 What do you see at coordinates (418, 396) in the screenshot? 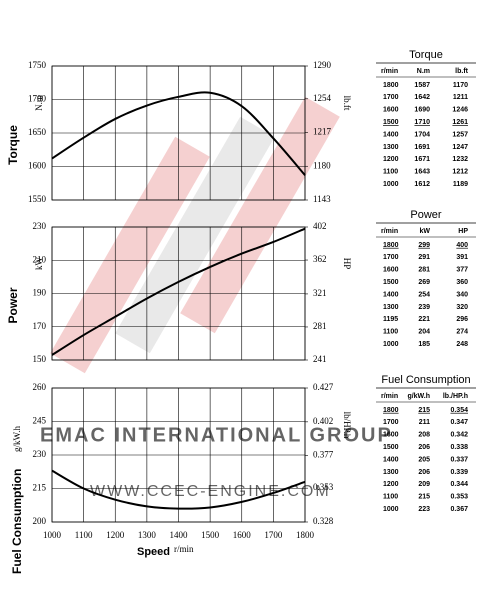
I see `table-header: g/kW.h` at bounding box center [418, 396].